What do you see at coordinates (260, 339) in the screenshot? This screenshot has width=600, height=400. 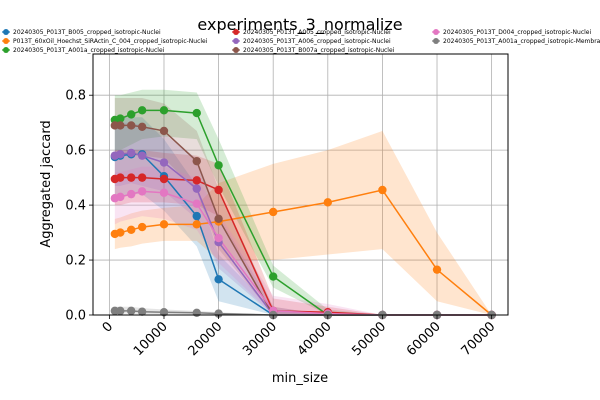 I see `x-tick-label: 30000` at bounding box center [260, 339].